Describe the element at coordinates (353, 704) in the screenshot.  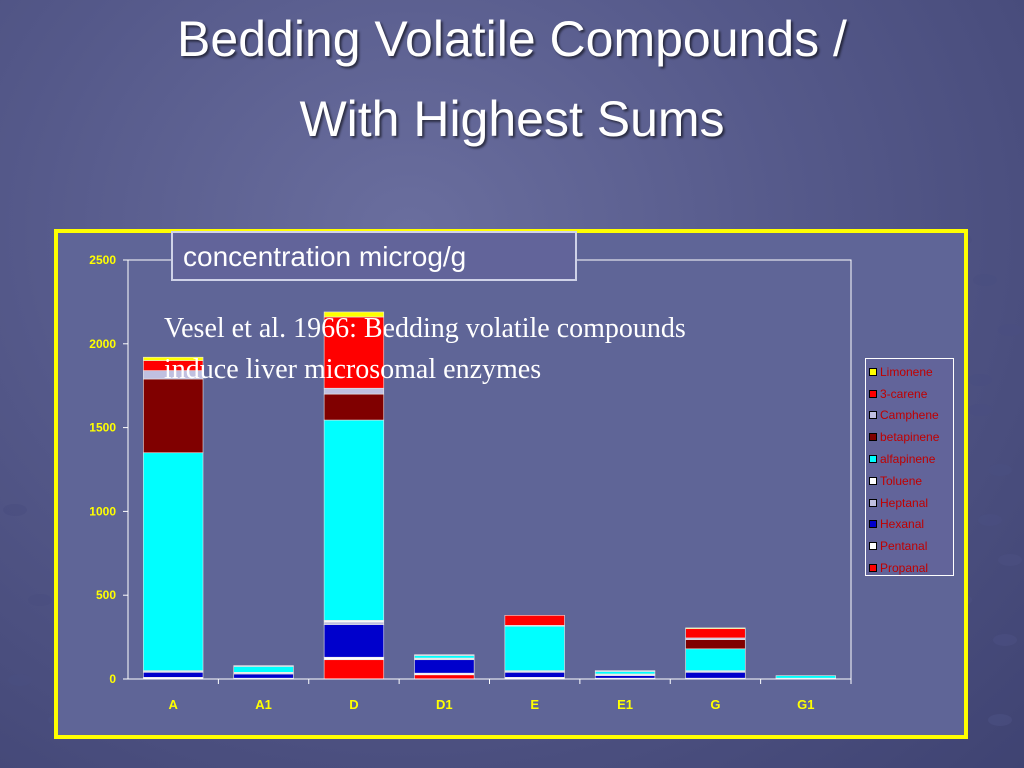
I see `x-tick-label: D` at that location.